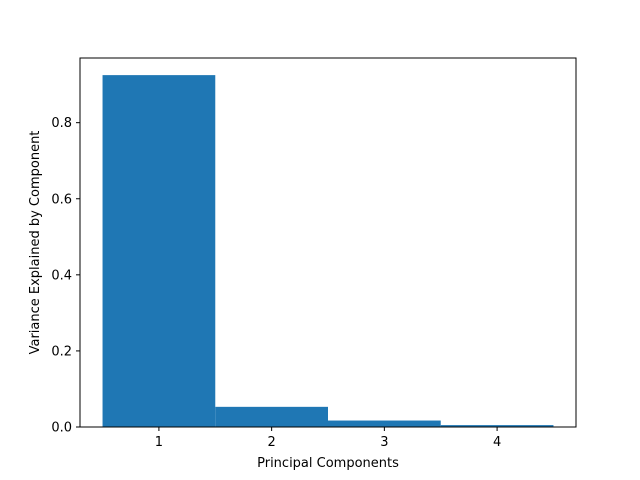 The height and width of the screenshot is (480, 640). Describe the element at coordinates (159, 442) in the screenshot. I see `x-tick-label: 1` at that location.